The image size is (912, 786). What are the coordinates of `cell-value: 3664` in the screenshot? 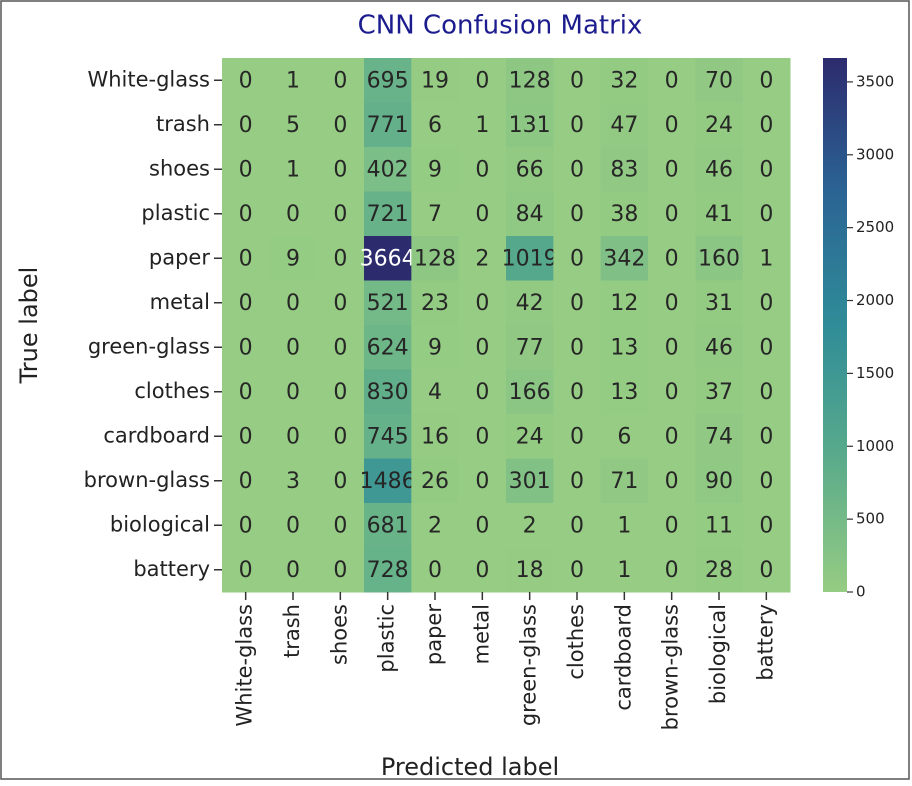 It's located at (388, 258).